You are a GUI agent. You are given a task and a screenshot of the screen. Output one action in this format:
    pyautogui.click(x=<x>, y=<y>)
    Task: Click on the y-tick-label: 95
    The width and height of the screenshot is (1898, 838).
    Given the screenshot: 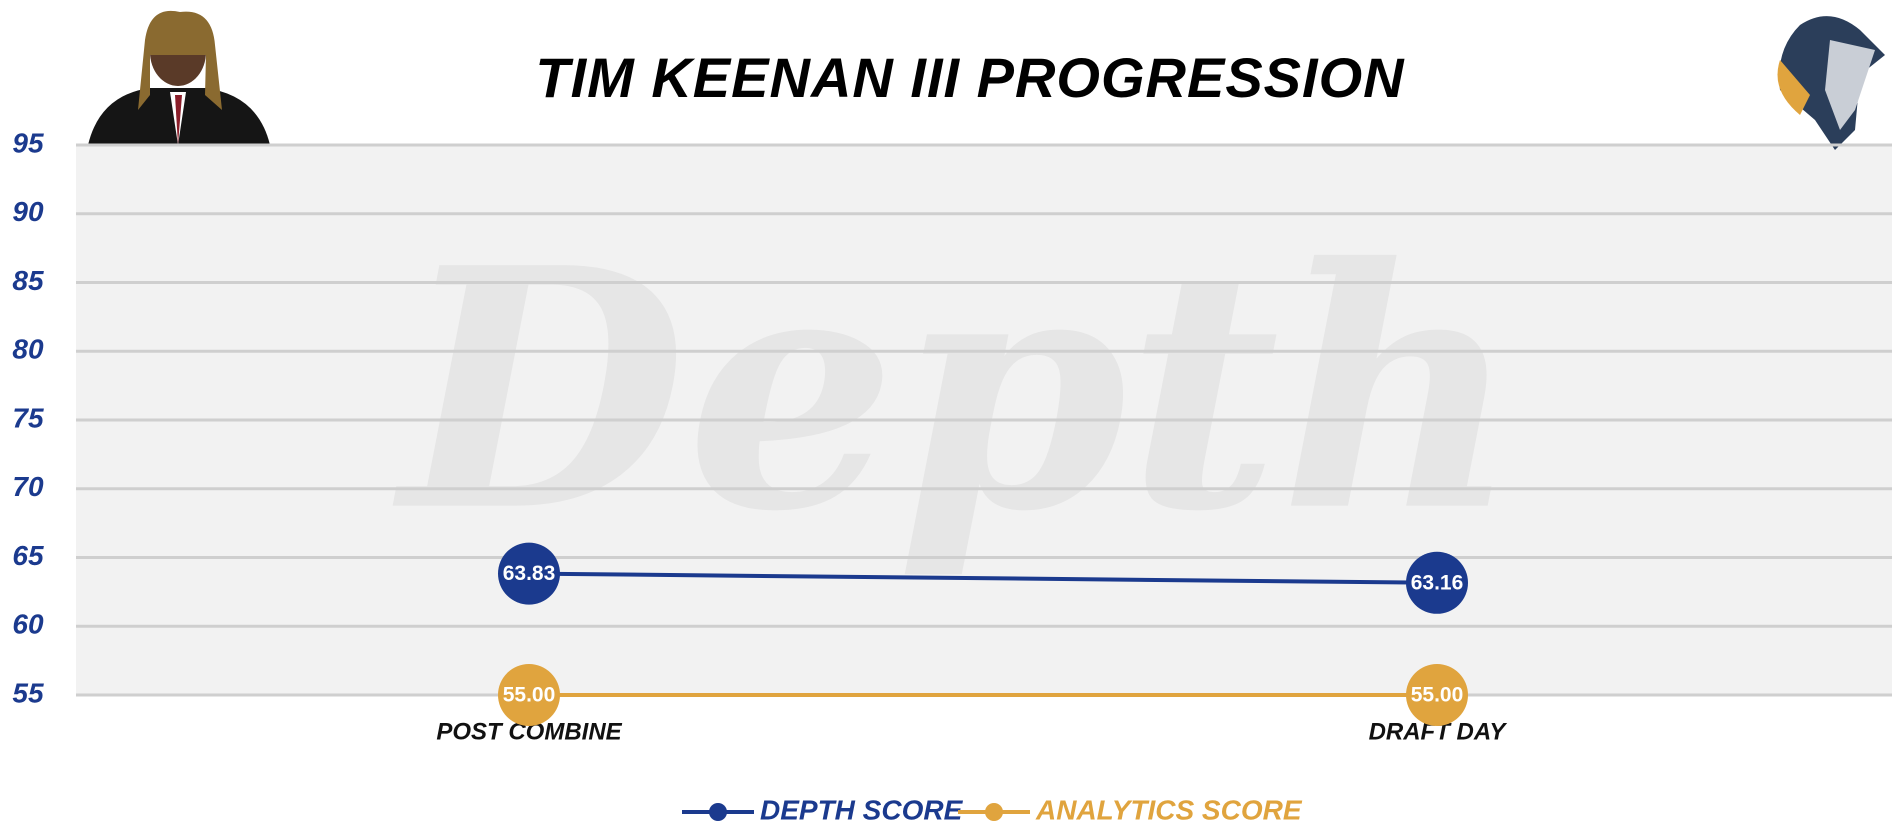 What is the action you would take?
    pyautogui.click(x=28, y=142)
    